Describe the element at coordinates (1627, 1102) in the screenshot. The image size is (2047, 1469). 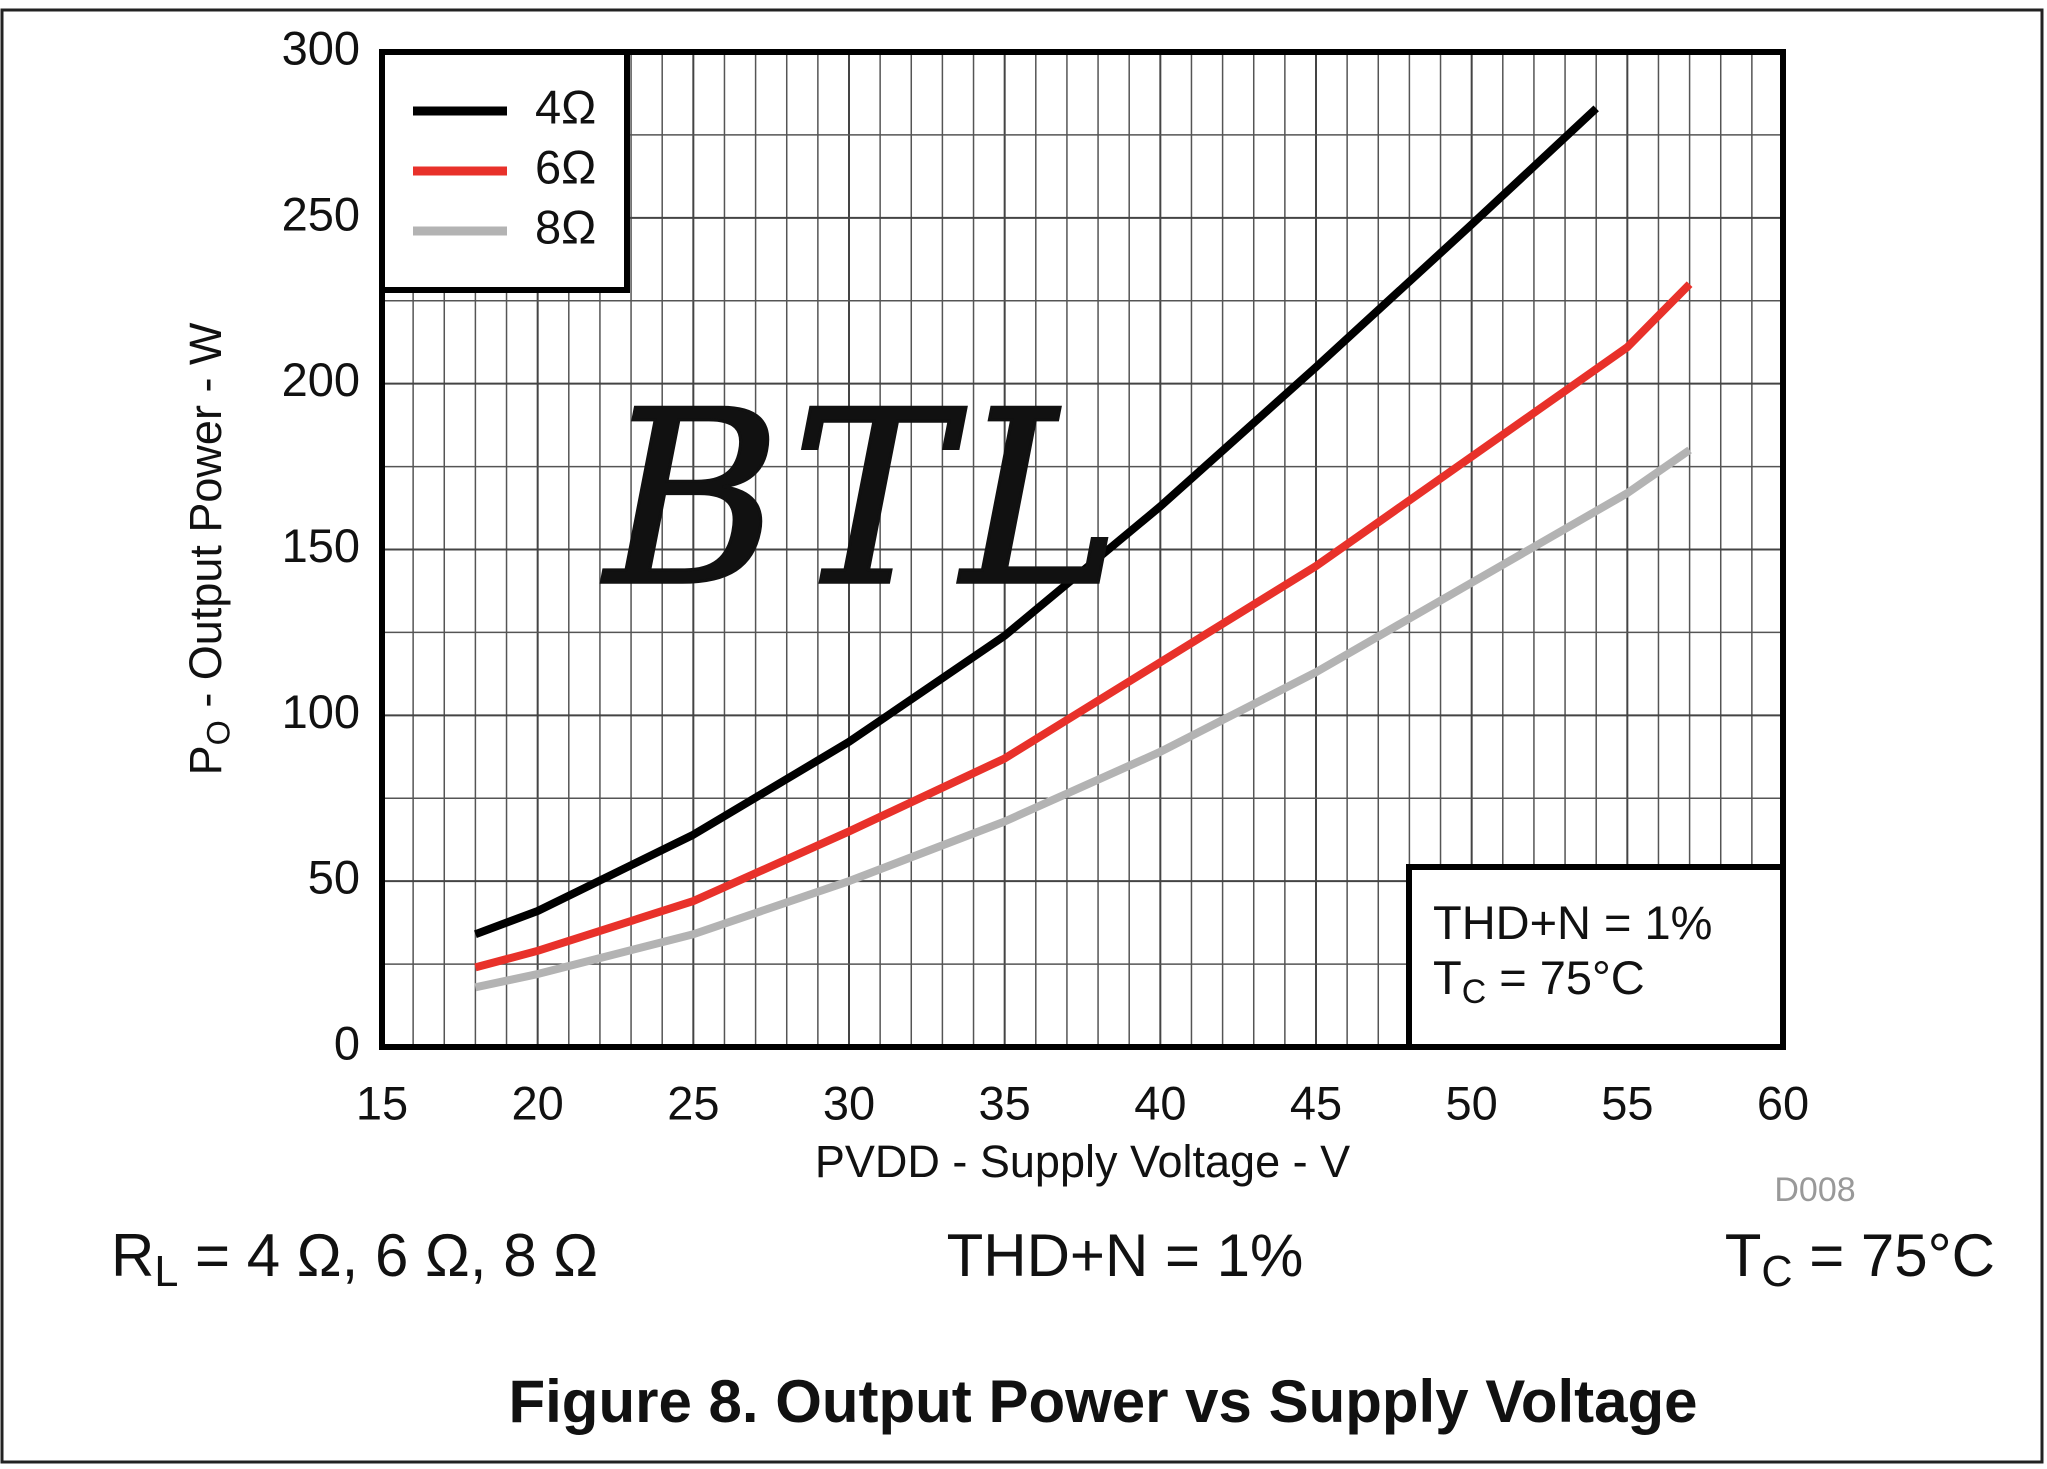
I see `x-tick-label: 55` at that location.